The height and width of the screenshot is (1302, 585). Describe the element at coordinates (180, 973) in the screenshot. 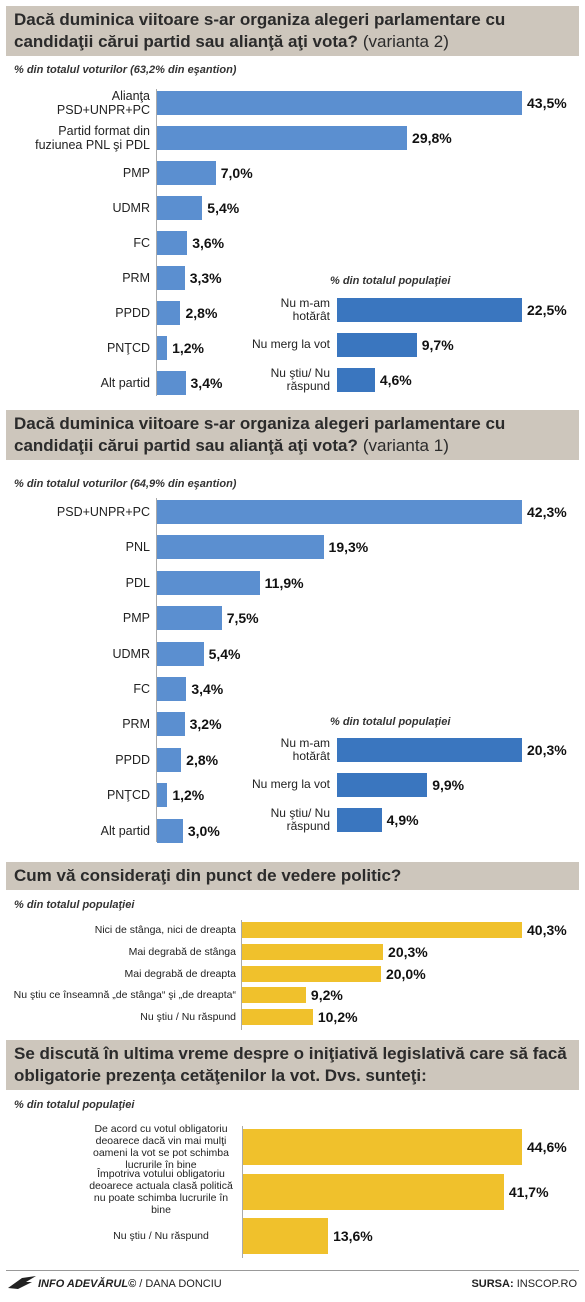

I see `category-label: Mai degrabă de dreapta` at that location.